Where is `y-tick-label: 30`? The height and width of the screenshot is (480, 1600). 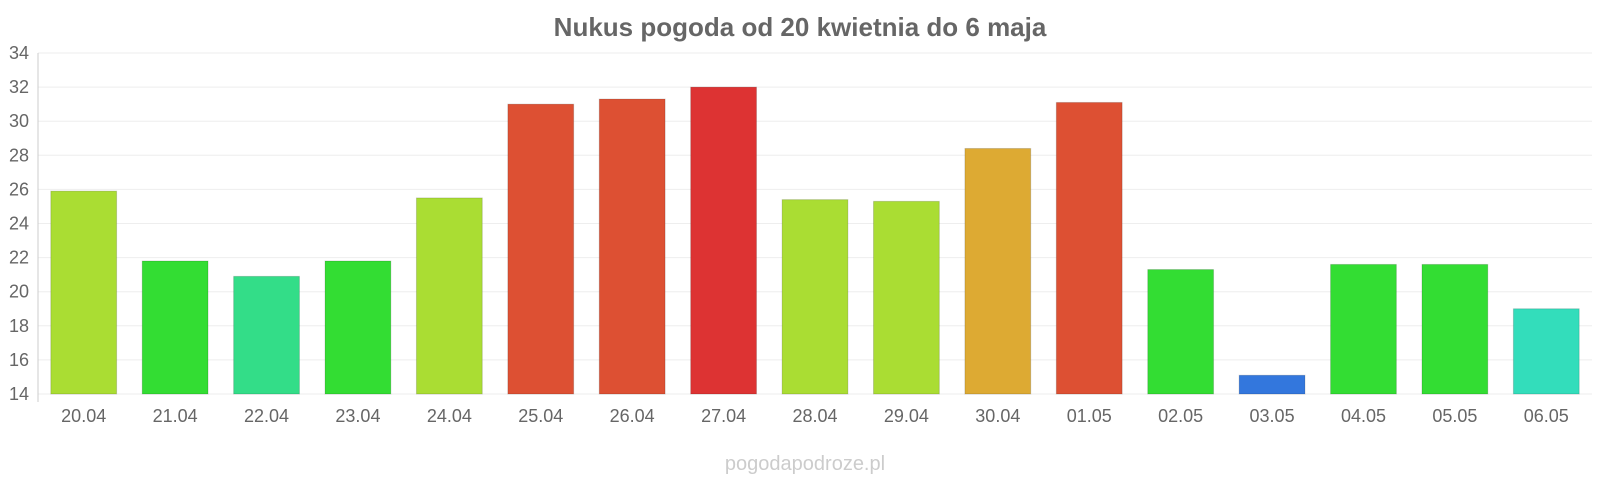 y-tick-label: 30 is located at coordinates (19, 121).